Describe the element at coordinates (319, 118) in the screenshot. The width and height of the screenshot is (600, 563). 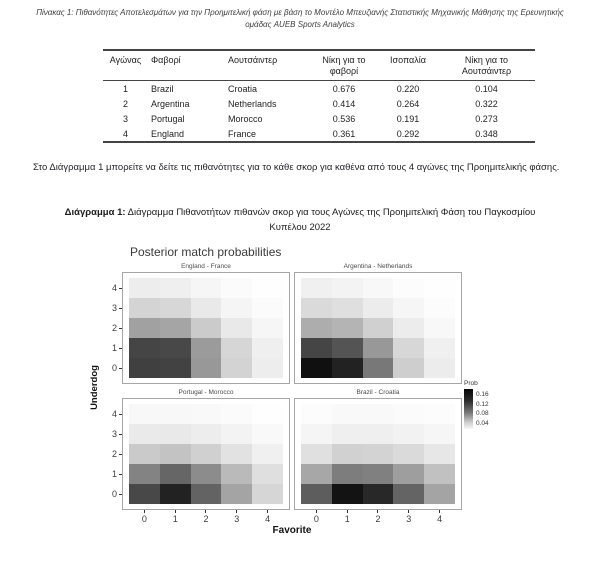
I see `table-row: 3 Portugal Morocco 0.536 0.191 0.273` at that location.